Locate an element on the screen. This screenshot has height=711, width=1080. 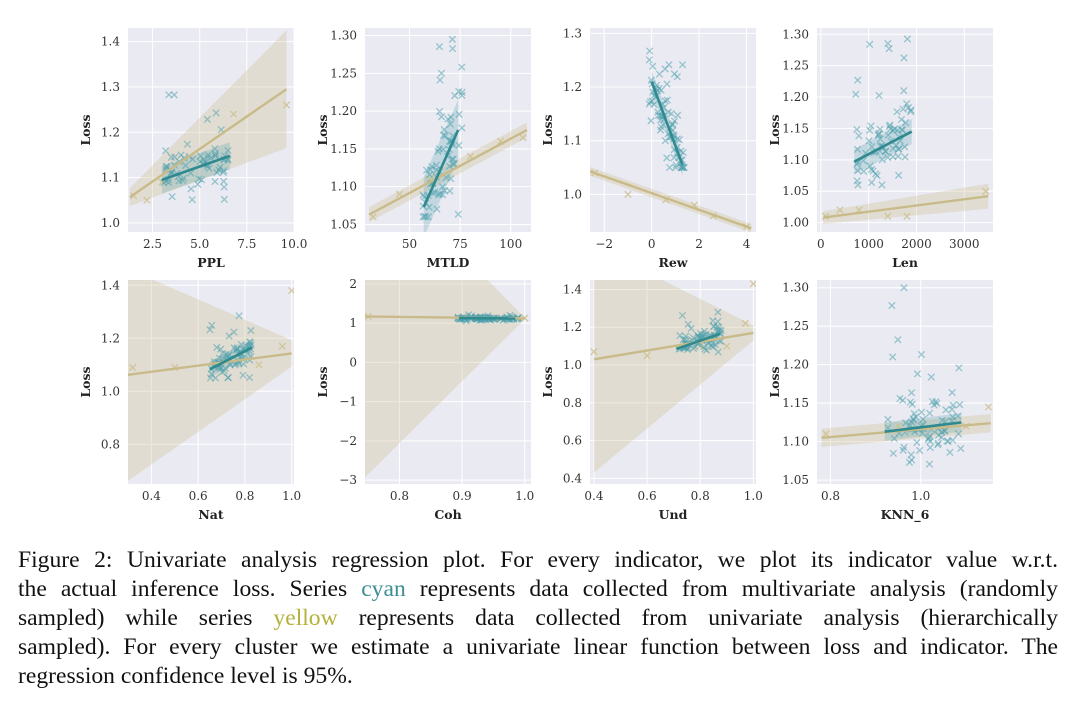
subplot-knn_6: 0.8 1.0 1.05 1.10 1.15 1.20 1.25 1.30 KNN_6 Loss is located at coordinates (880, 401).